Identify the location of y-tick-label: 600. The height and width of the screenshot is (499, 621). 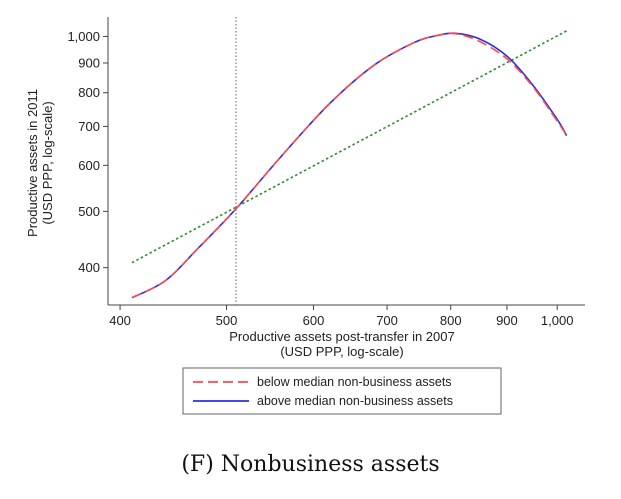
(89, 165).